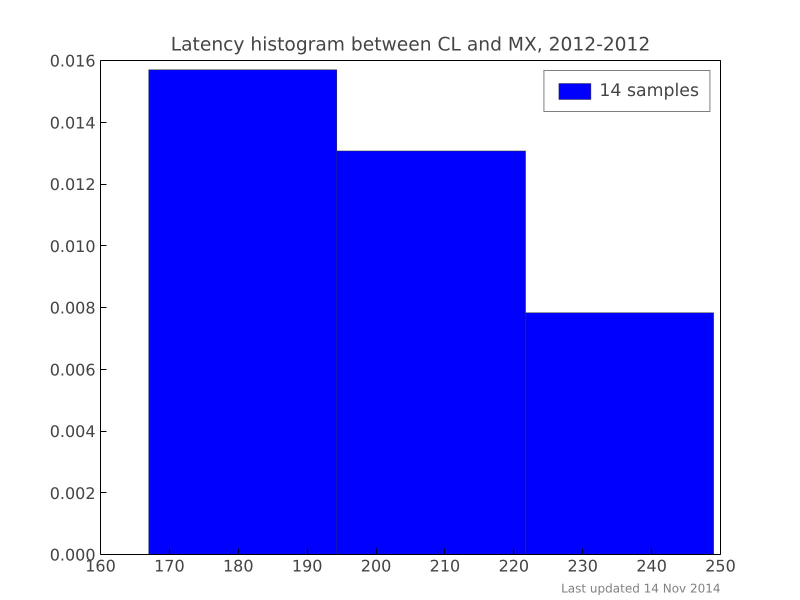  What do you see at coordinates (649, 91) in the screenshot?
I see `legend-label: 14 samples` at bounding box center [649, 91].